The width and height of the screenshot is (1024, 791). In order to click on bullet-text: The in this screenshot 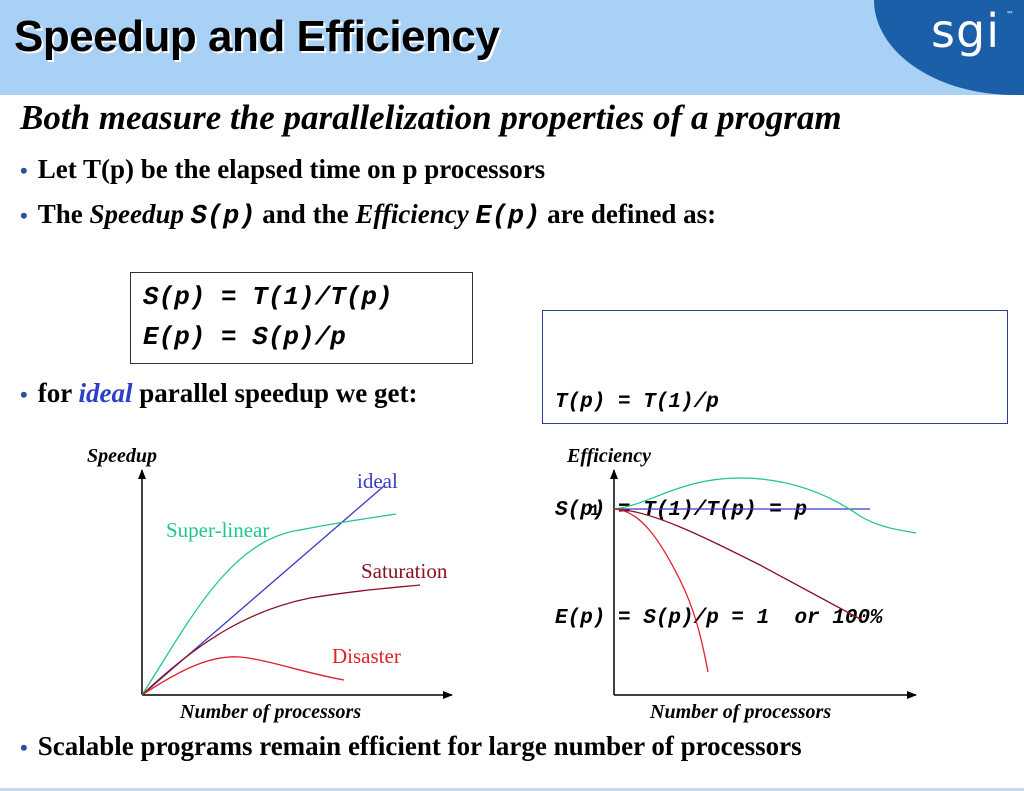, I will do `click(63, 214)`.